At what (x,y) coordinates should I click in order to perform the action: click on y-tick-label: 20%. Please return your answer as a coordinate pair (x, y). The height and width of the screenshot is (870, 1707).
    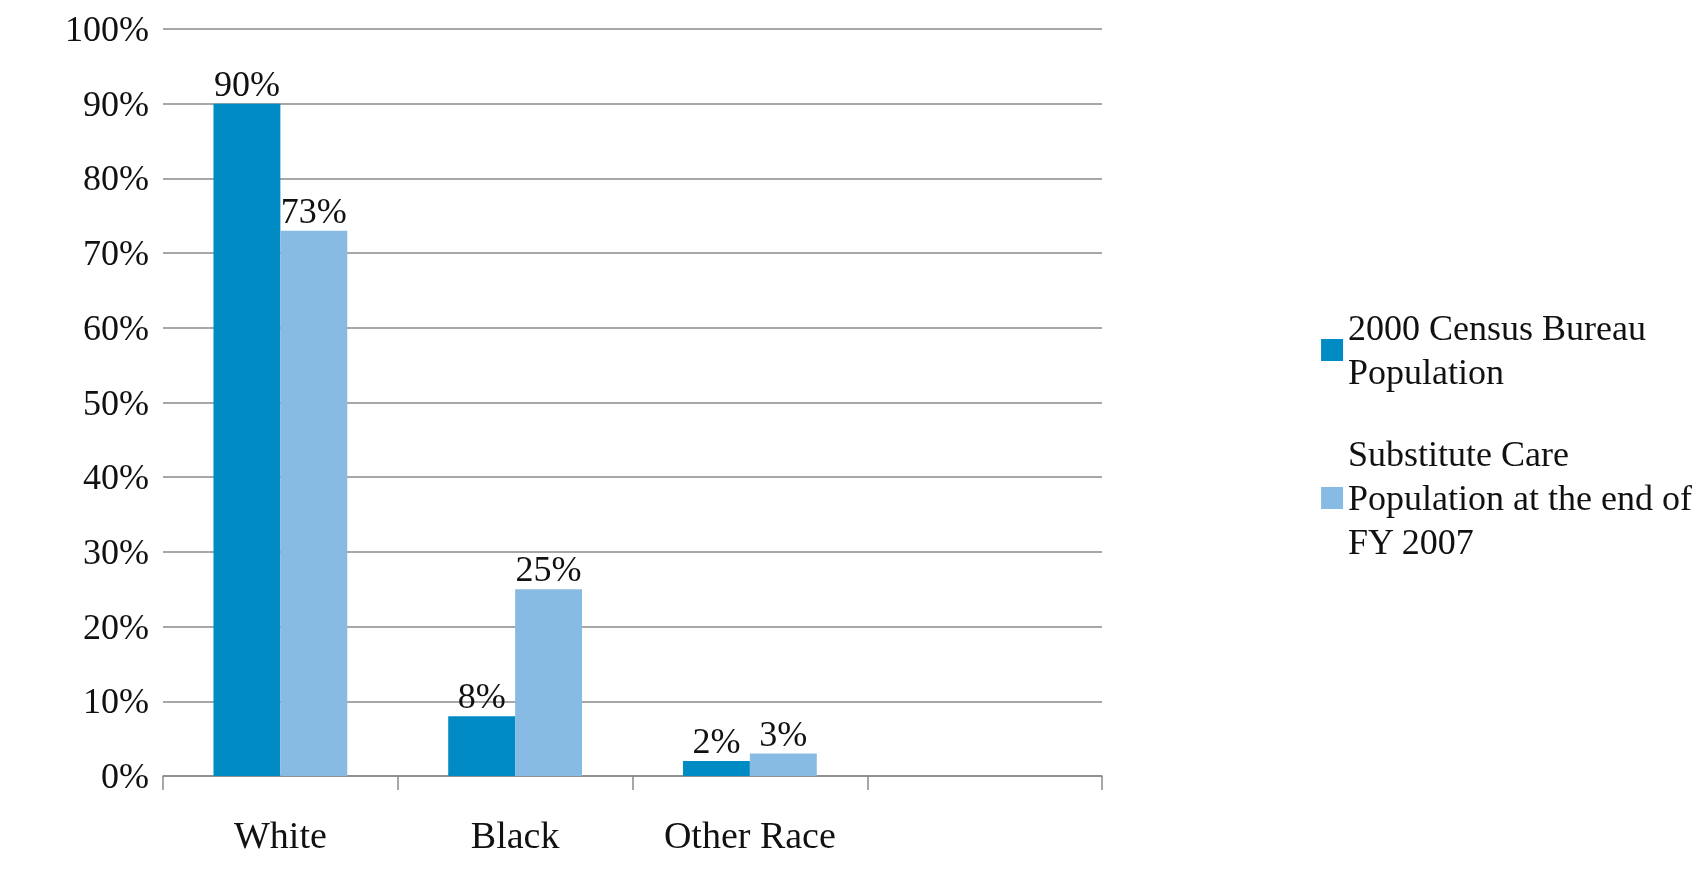
    Looking at the image, I should click on (116, 626).